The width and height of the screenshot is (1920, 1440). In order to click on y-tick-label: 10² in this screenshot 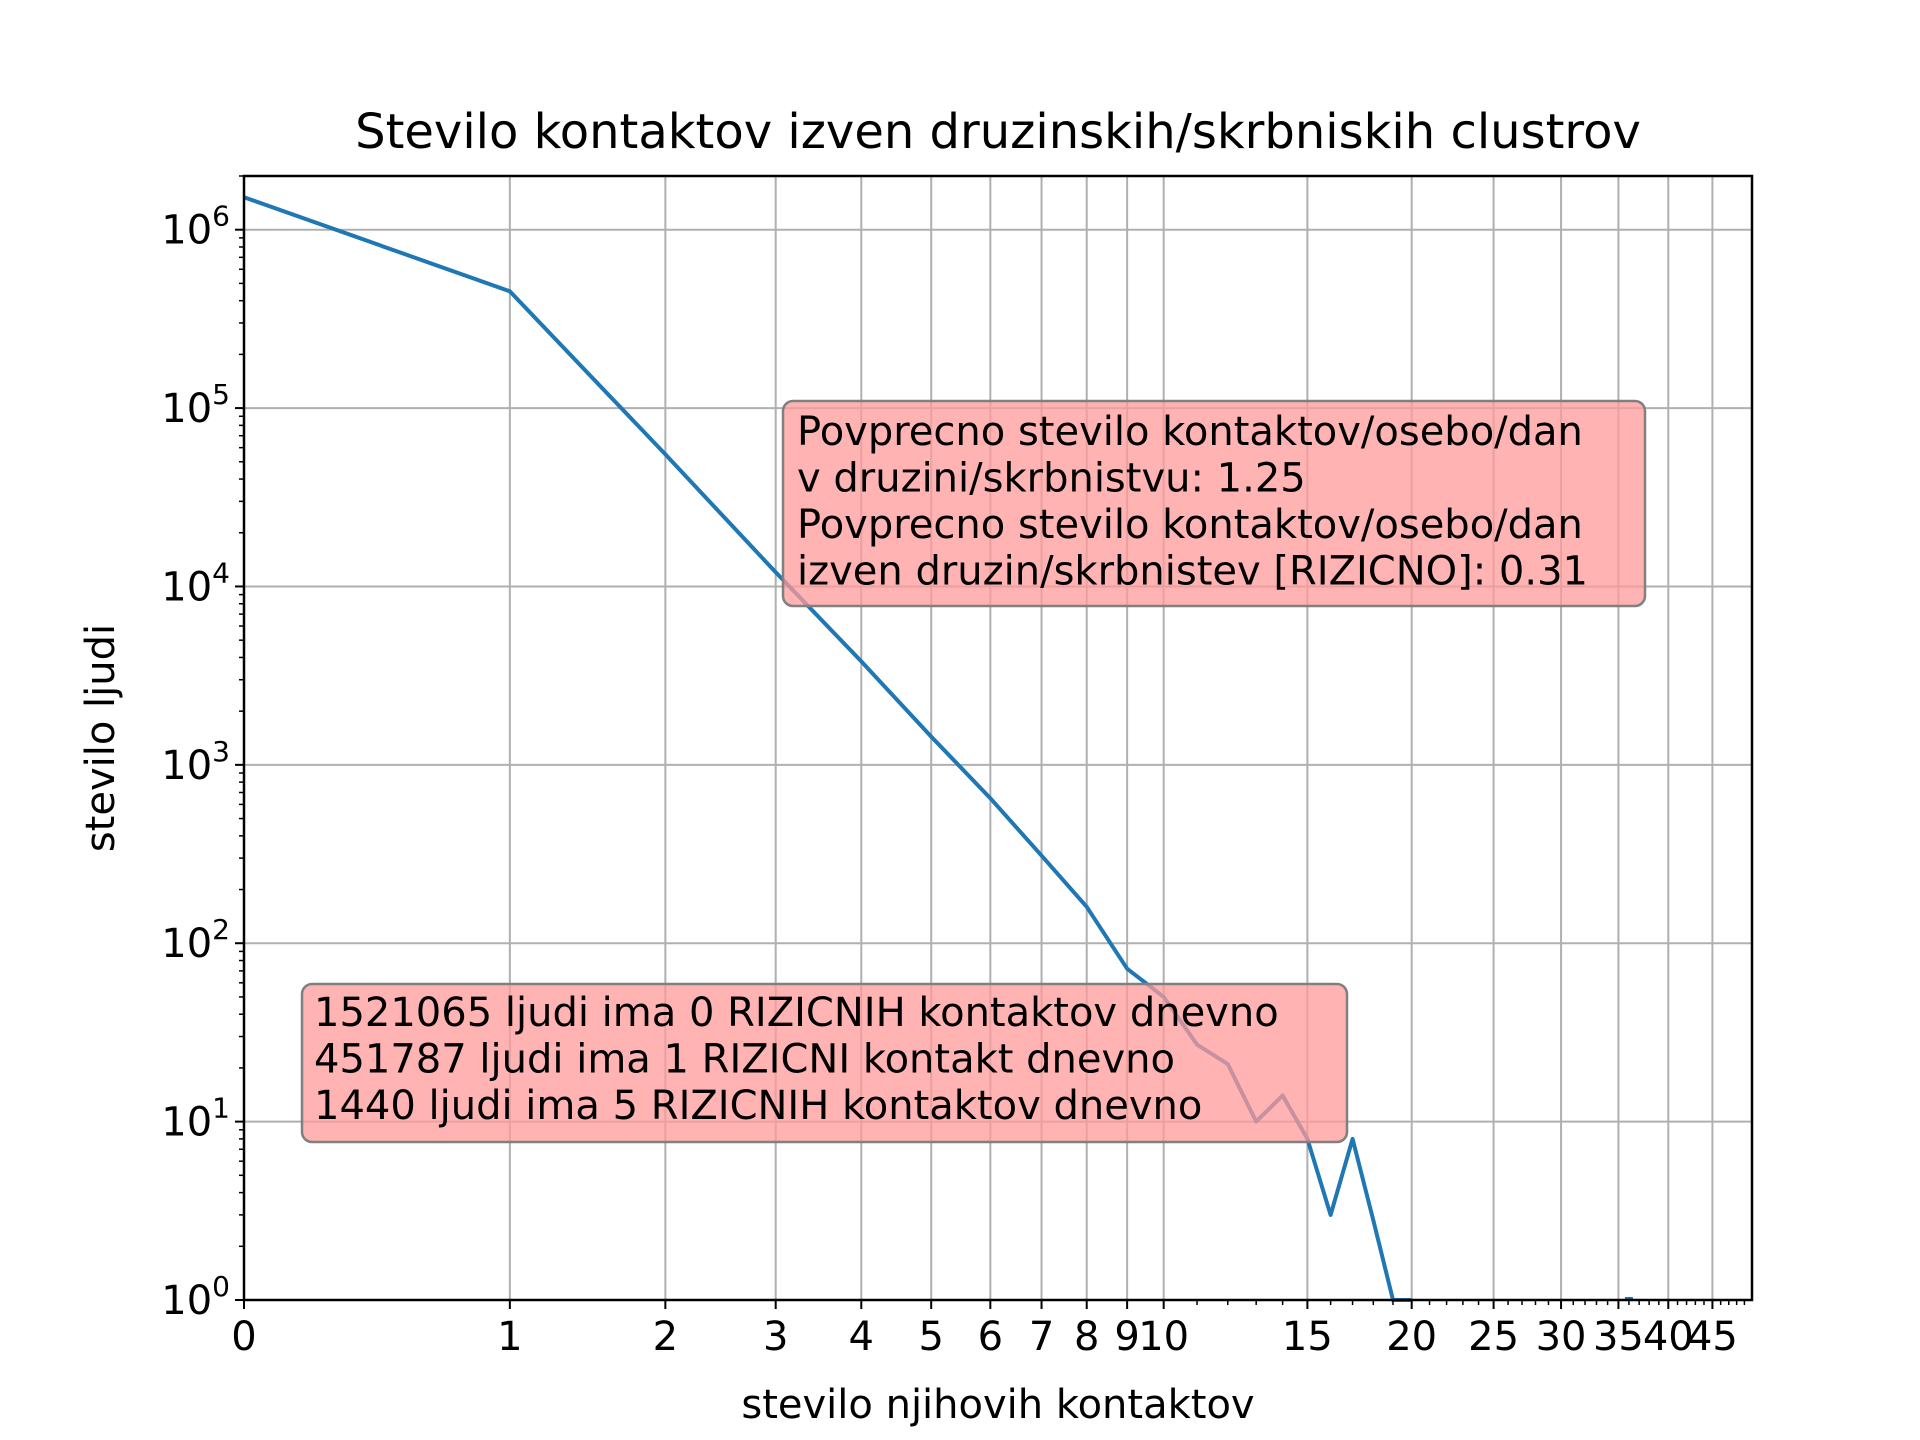, I will do `click(195, 940)`.